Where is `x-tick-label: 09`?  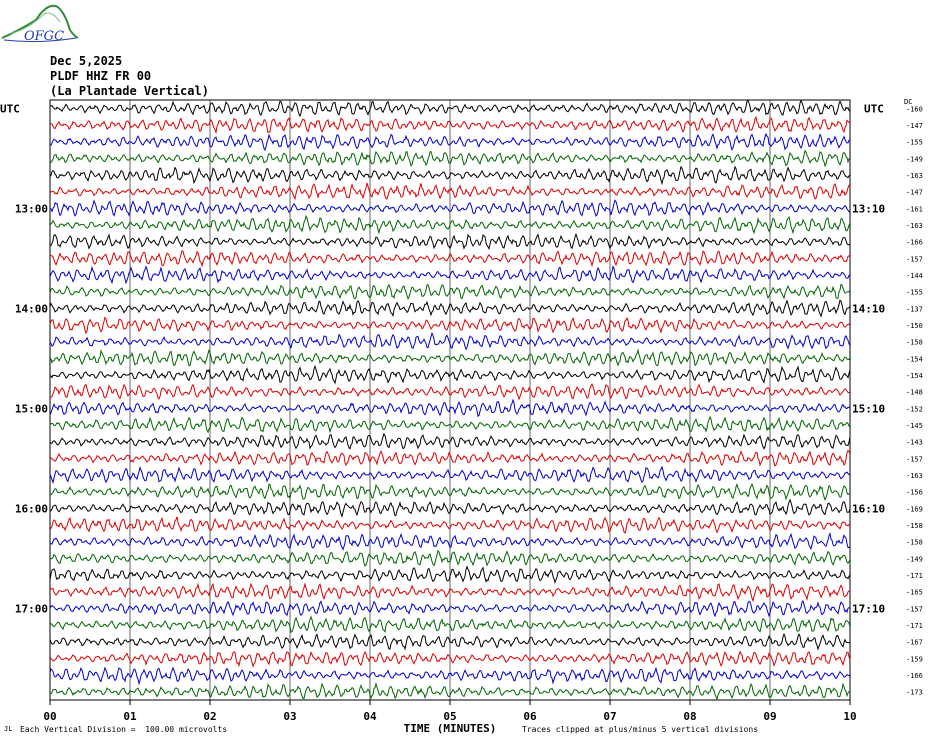
x-tick-label: 09 is located at coordinates (769, 716).